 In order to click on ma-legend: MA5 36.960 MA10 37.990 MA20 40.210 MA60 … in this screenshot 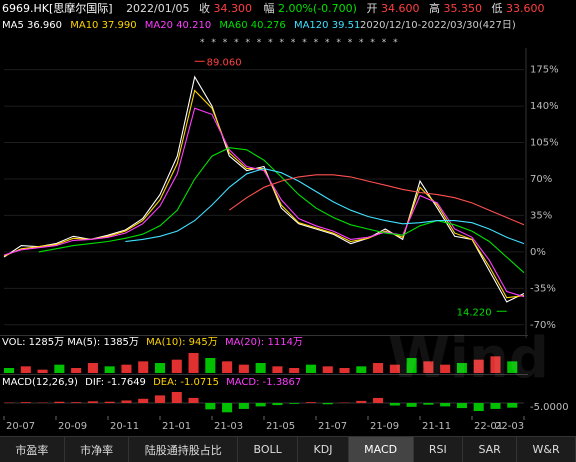, I will do `click(181, 26)`.